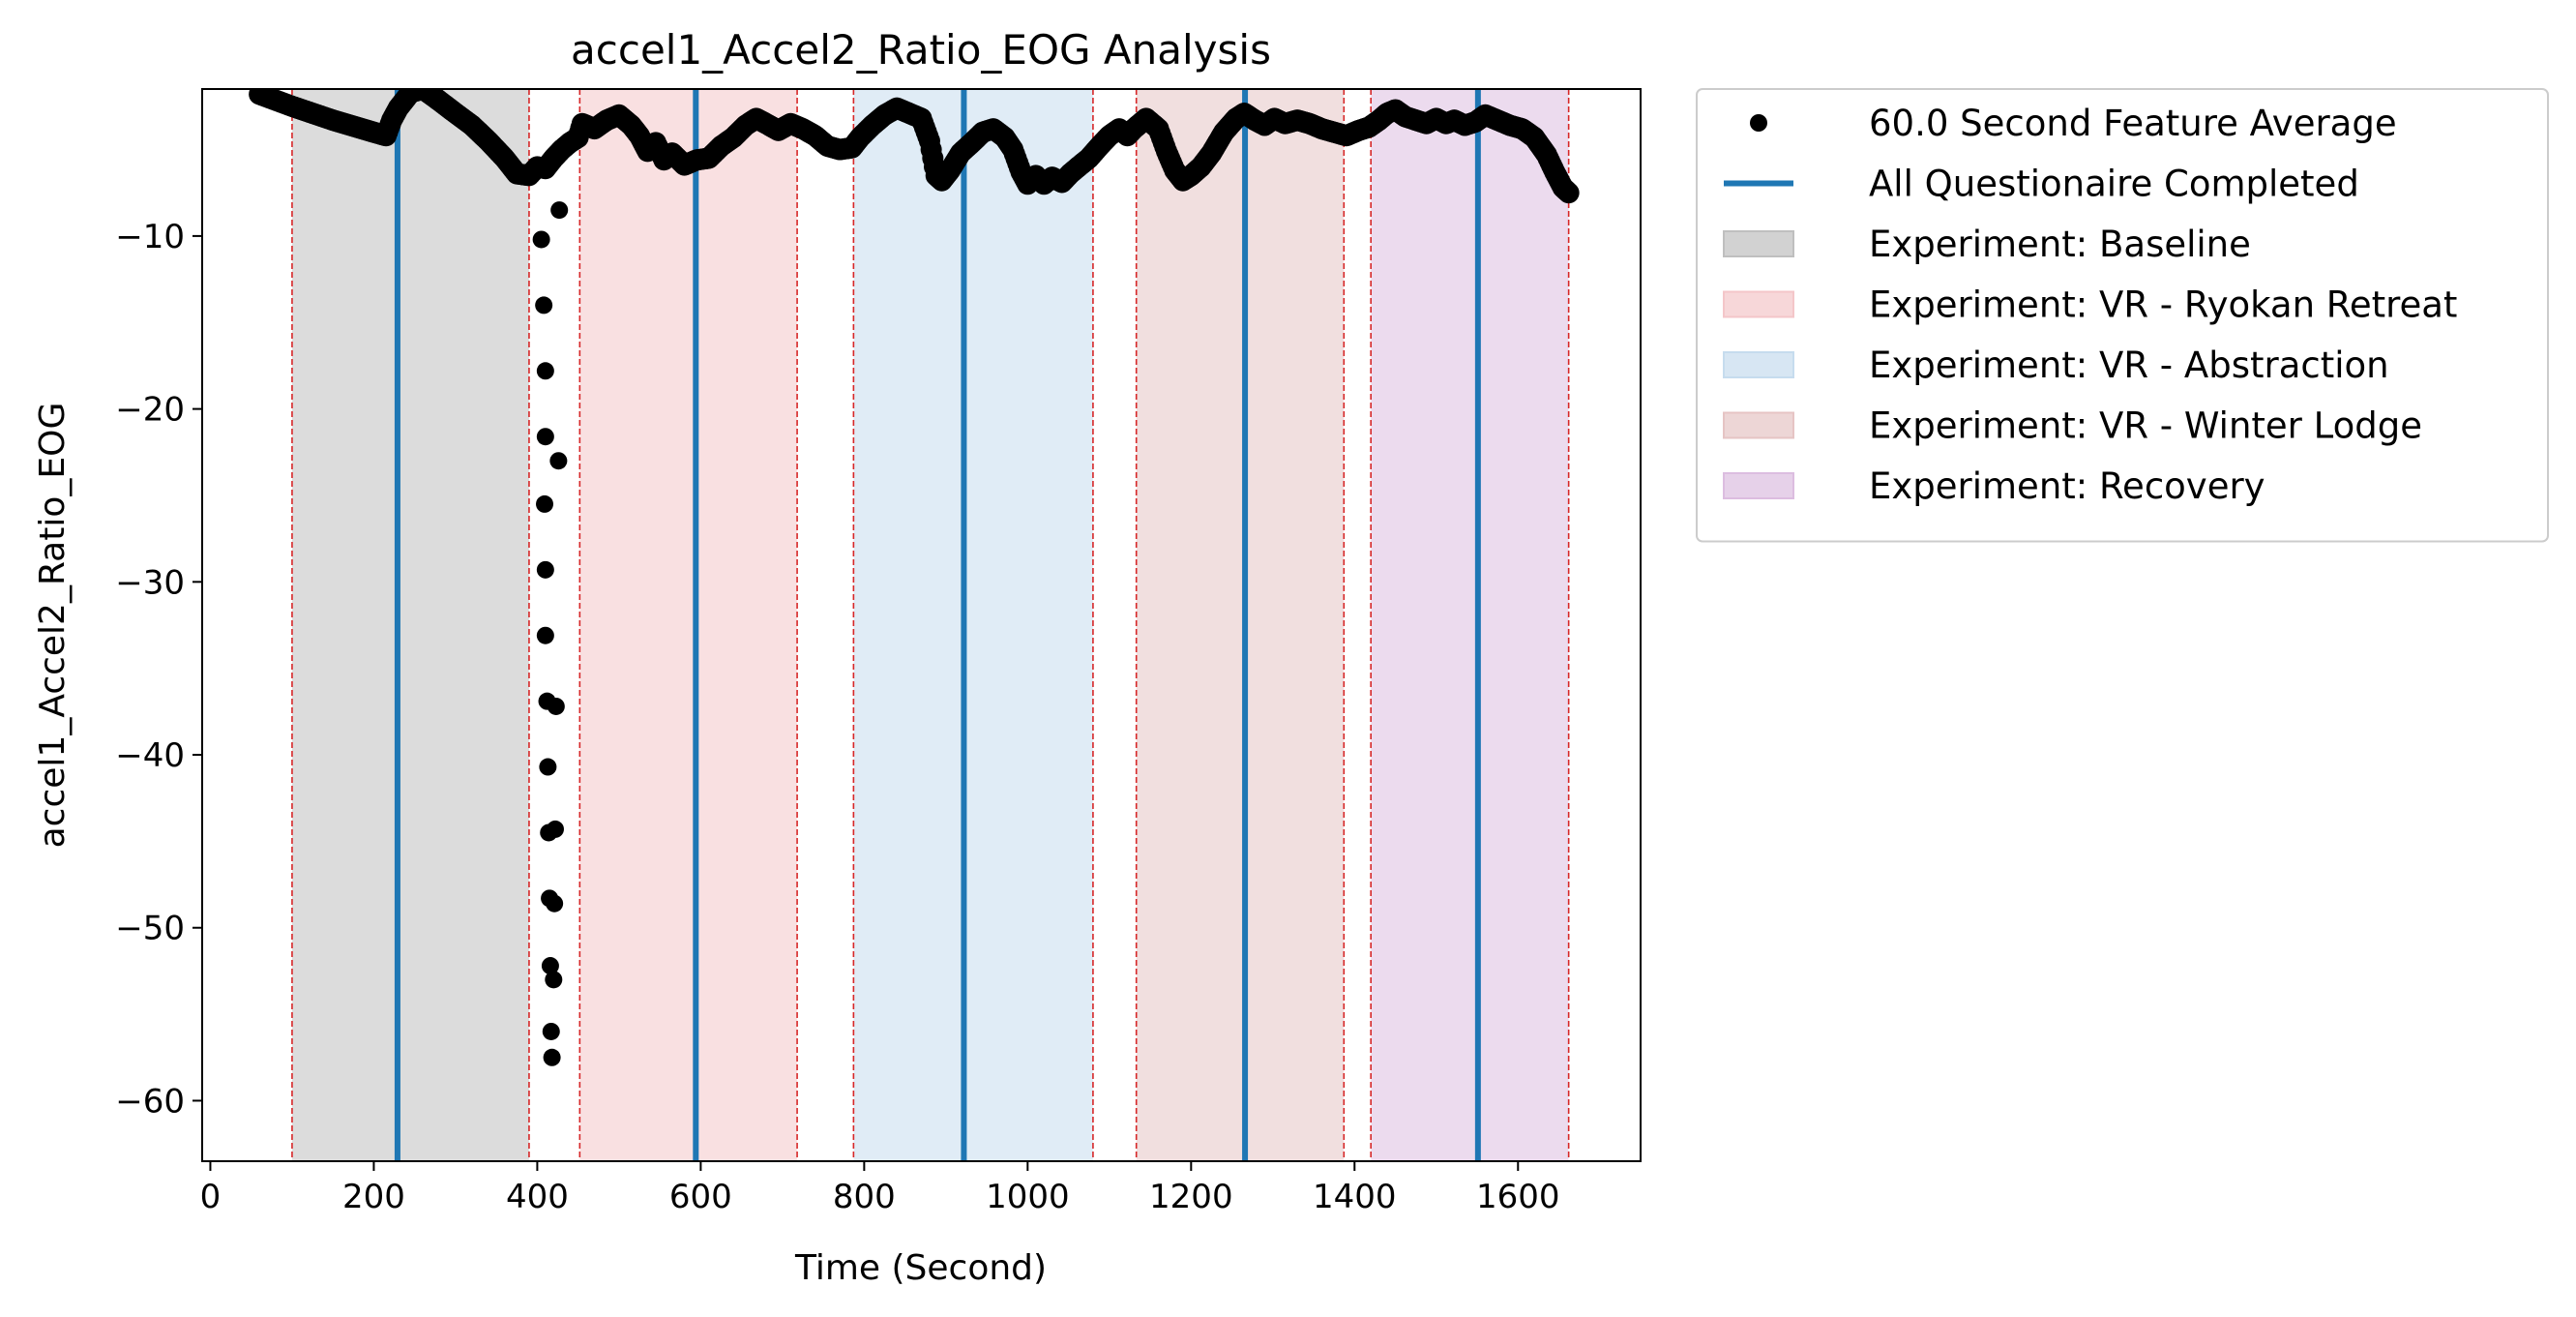 The image size is (2576, 1317). Describe the element at coordinates (1518, 1197) in the screenshot. I see `x-tick-label: 1600` at that location.